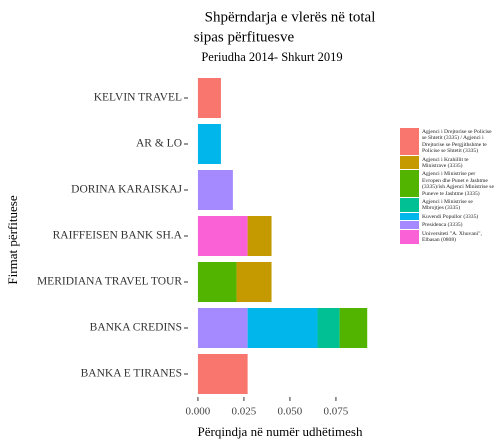  What do you see at coordinates (242, 37) in the screenshot?
I see `chart-title: sipas përfituesve` at bounding box center [242, 37].